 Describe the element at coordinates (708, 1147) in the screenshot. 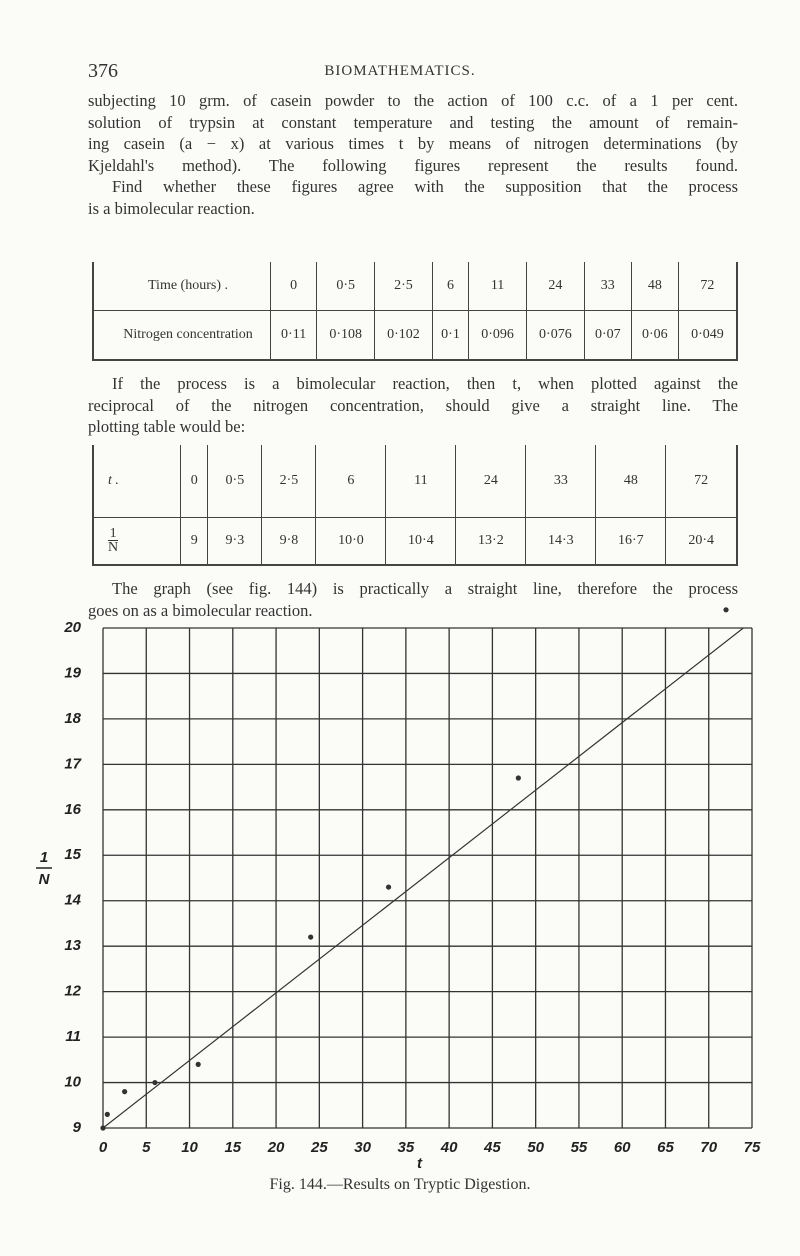

I see `x-tick-label: 70` at that location.